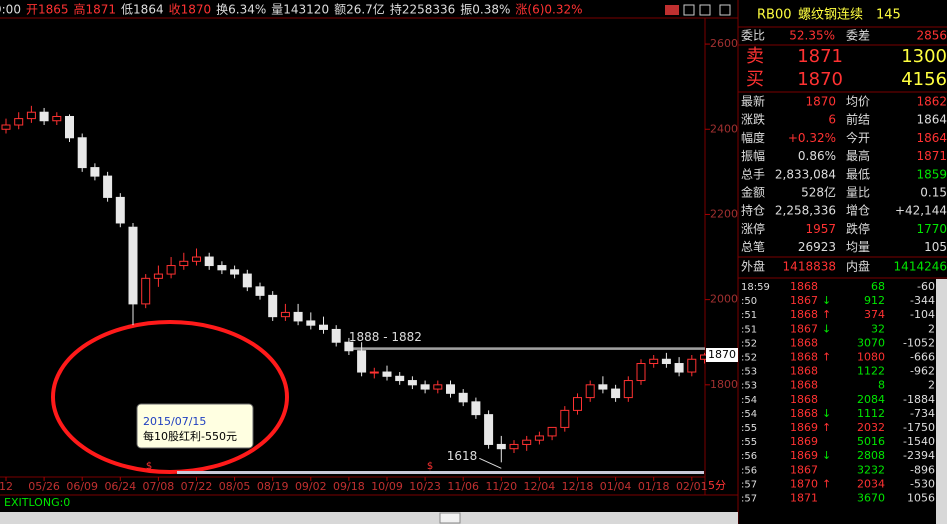  I want to click on value: 1859, so click(931, 174).